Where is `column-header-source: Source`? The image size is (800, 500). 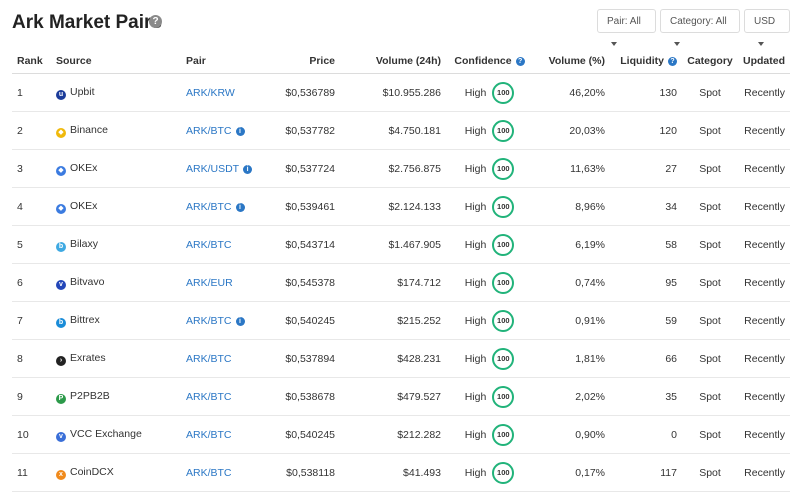
column-header-source: Source is located at coordinates (116, 61).